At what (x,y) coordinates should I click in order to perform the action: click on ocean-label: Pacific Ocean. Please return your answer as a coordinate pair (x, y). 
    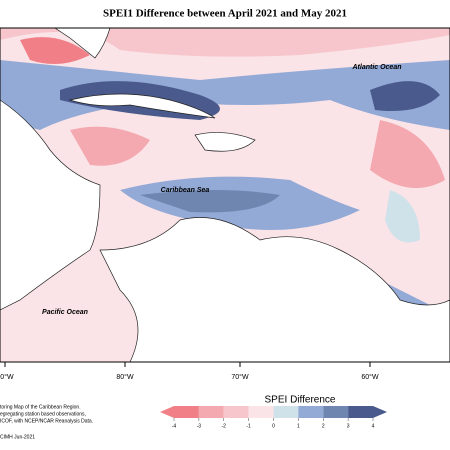
    Looking at the image, I should click on (65, 312).